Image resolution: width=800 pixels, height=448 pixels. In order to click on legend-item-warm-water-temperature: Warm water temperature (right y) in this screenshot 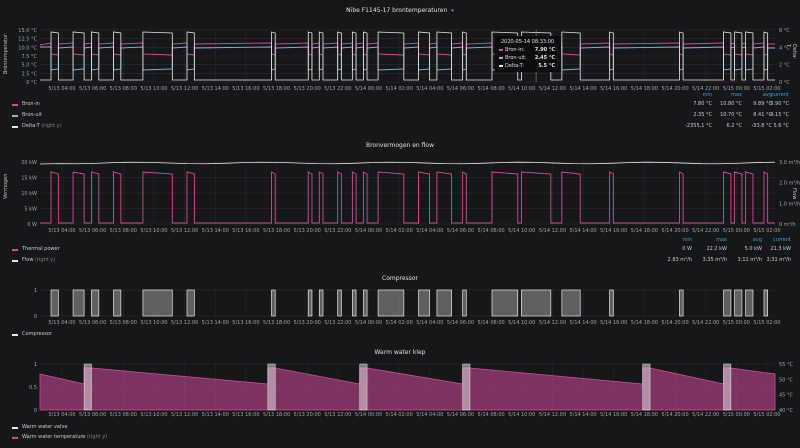, I will do `click(402, 438)`.